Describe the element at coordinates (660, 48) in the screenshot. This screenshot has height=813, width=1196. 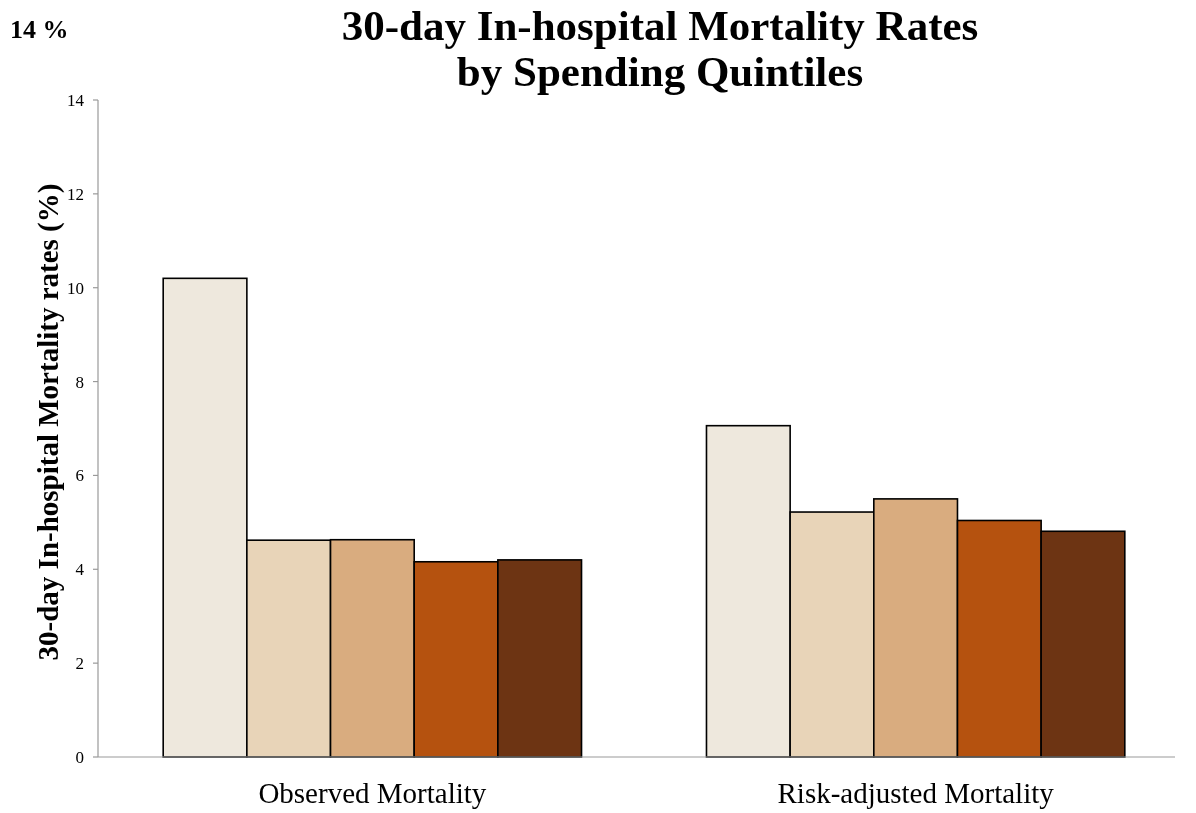
I see `chart-title: 30-day In-hospital Mortality Rates by Spending Quintiles` at that location.